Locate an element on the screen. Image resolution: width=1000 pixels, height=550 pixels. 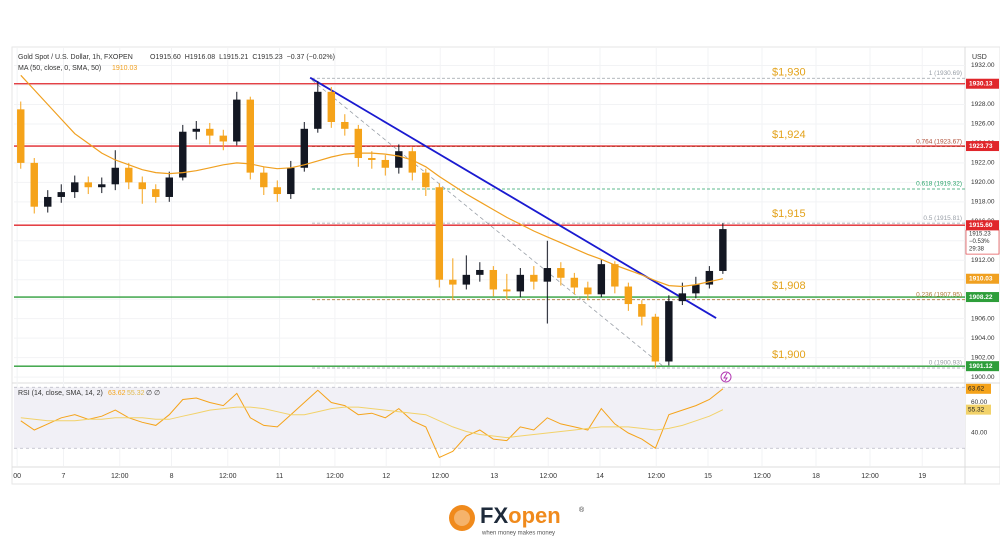
ohlc-item: C1915.23 is located at coordinates (267, 57).